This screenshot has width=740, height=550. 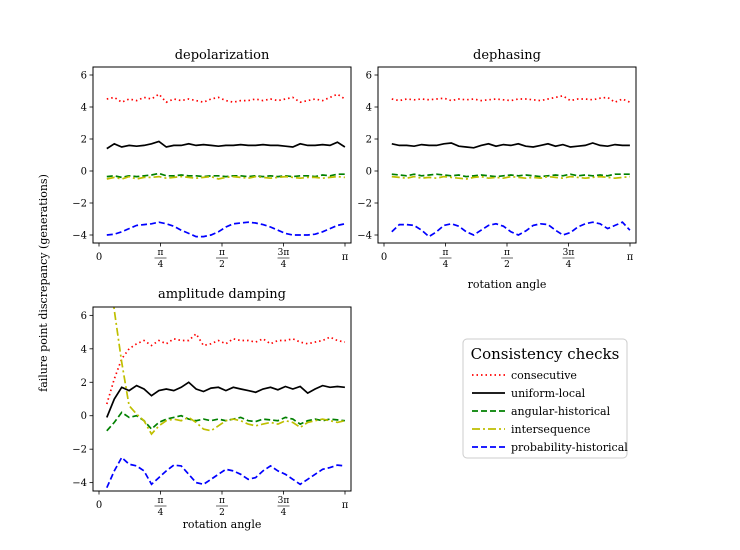 I want to click on legend-label-consecutive: consecutive, so click(x=544, y=375).